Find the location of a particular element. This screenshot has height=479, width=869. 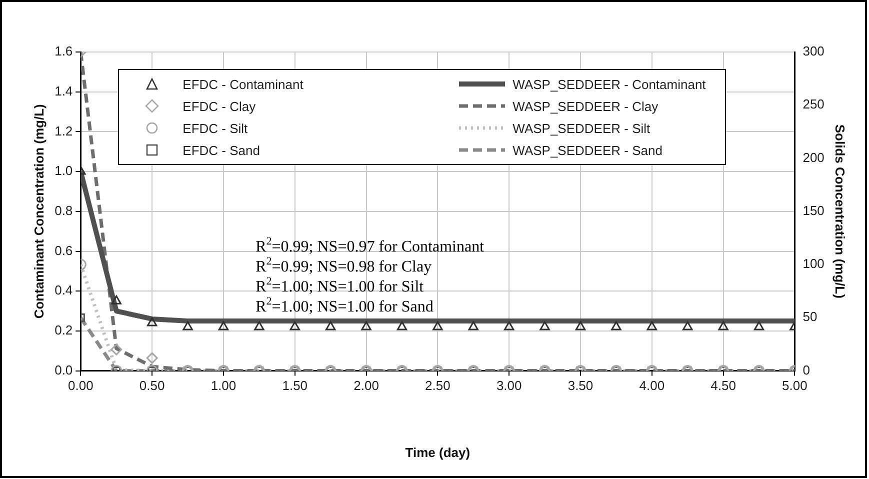

y-tick-label: 0.2 is located at coordinates (63, 330).